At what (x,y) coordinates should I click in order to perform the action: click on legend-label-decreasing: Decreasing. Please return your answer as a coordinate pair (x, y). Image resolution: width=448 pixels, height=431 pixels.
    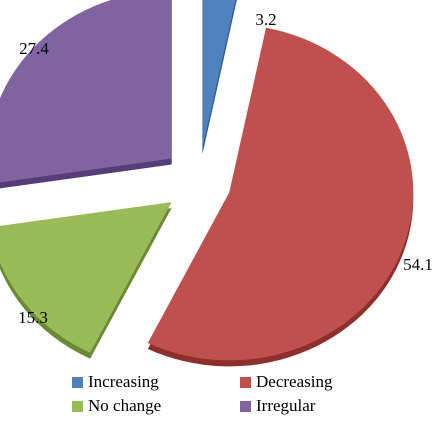
    Looking at the image, I should click on (294, 381).